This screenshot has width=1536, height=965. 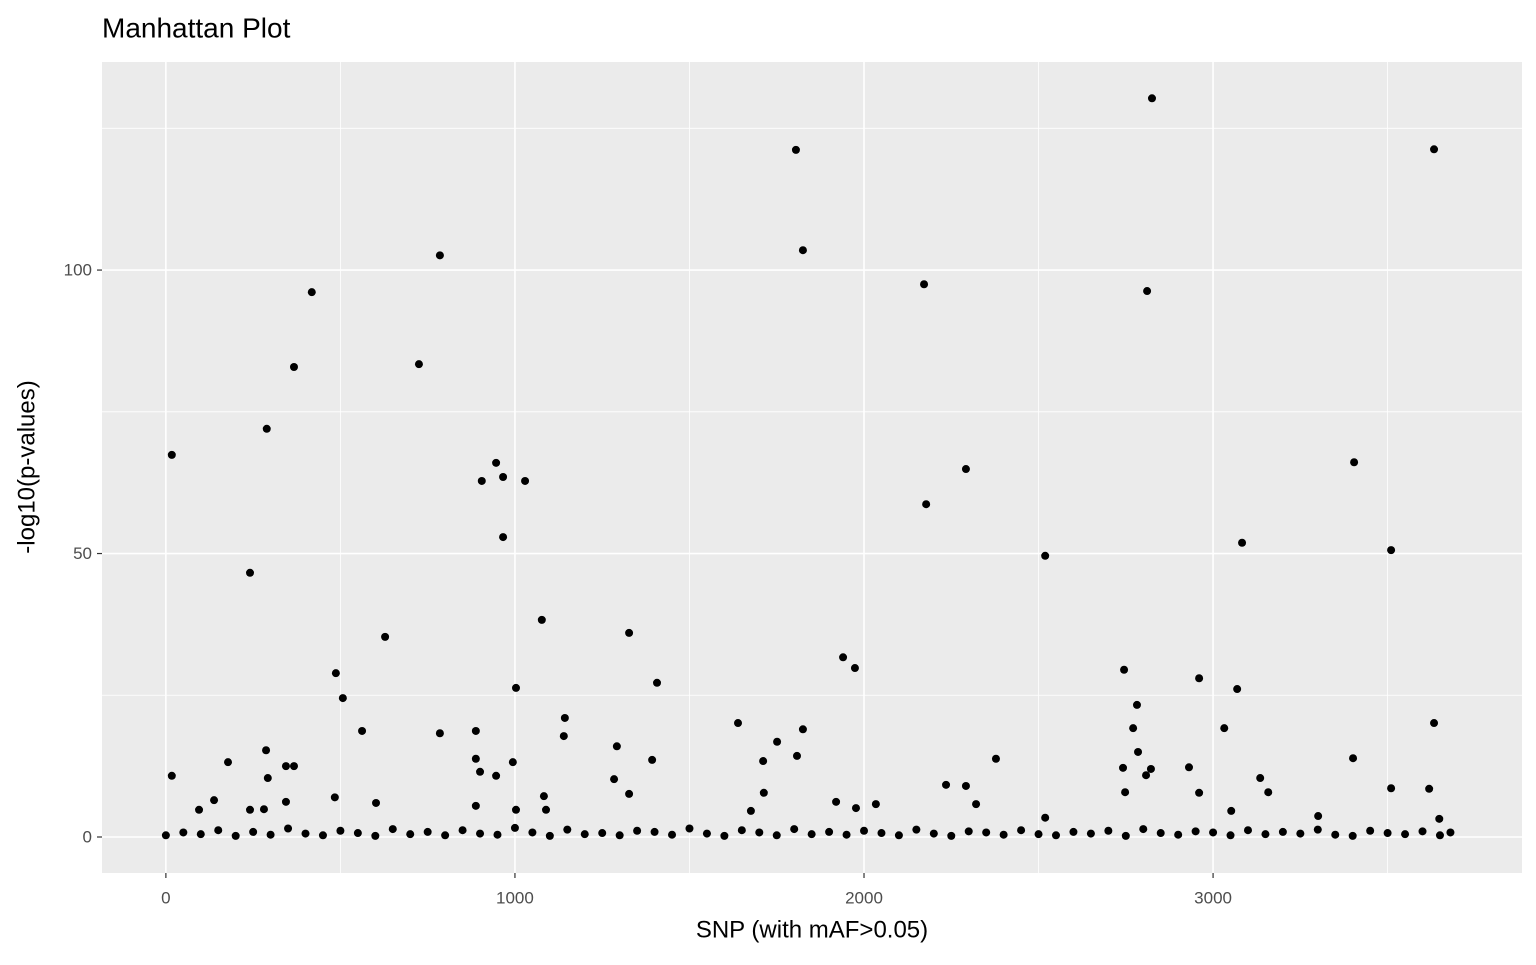 What do you see at coordinates (82, 553) in the screenshot?
I see `y-tick-label: 50` at bounding box center [82, 553].